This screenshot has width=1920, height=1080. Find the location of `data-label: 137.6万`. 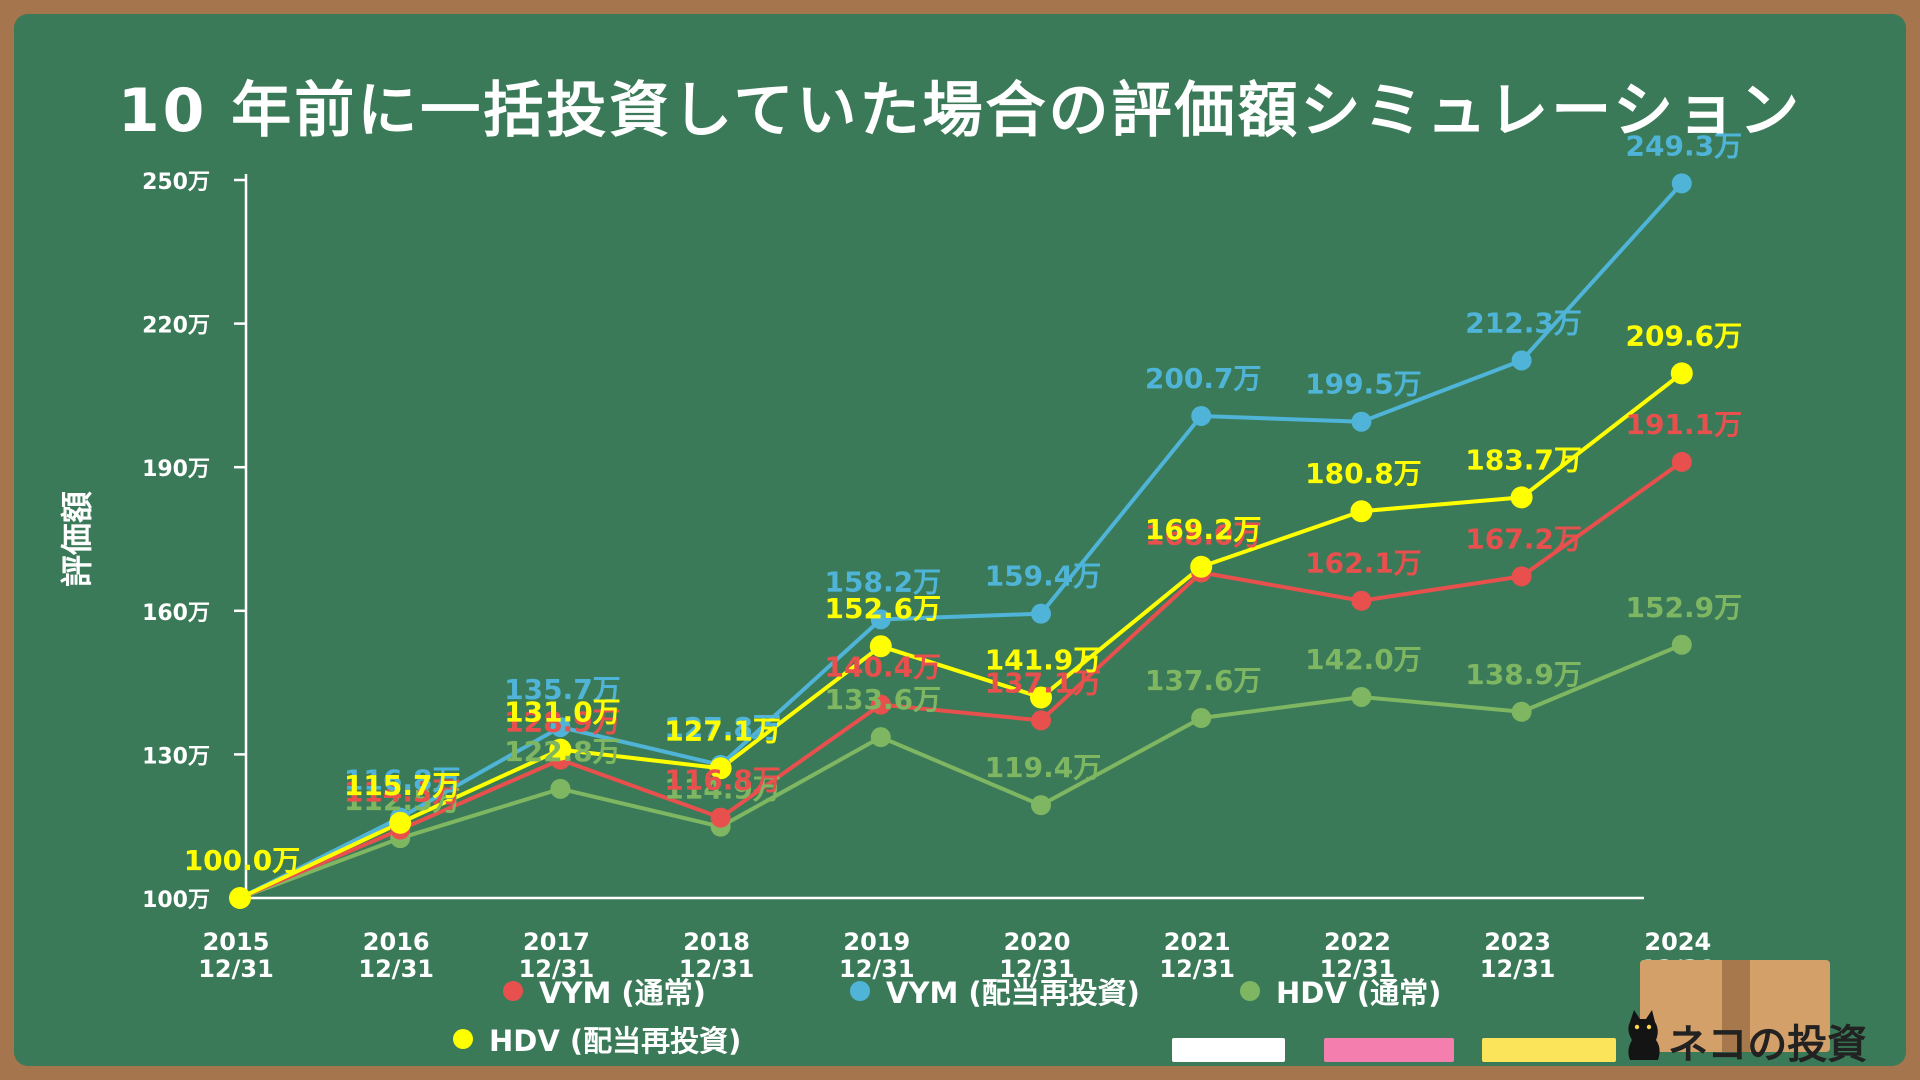

data-label: 137.6万 is located at coordinates (1203, 680).